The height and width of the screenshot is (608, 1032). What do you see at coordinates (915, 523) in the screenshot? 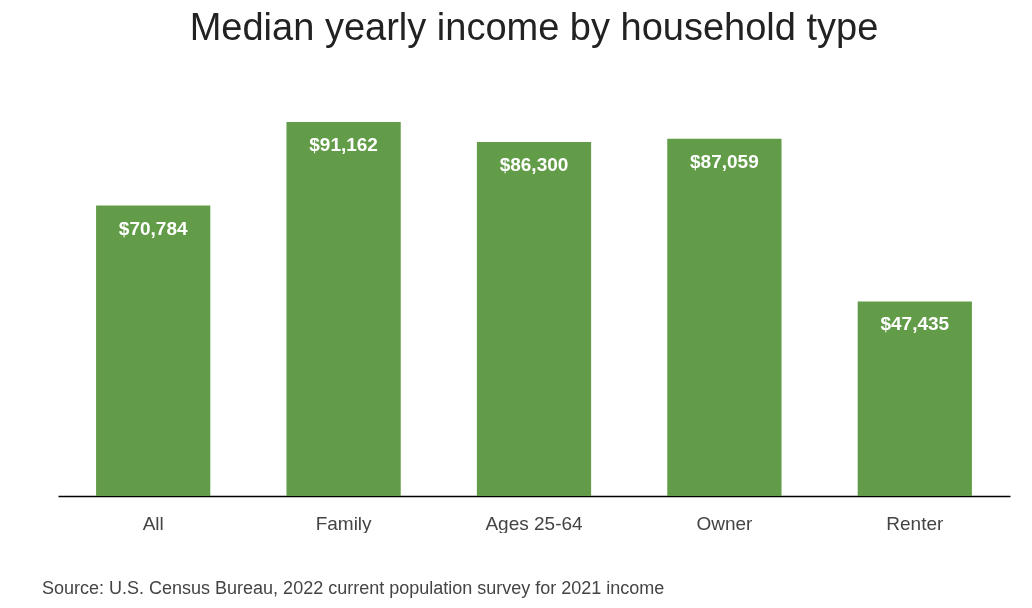
I see `x-tick-label: Renter` at bounding box center [915, 523].